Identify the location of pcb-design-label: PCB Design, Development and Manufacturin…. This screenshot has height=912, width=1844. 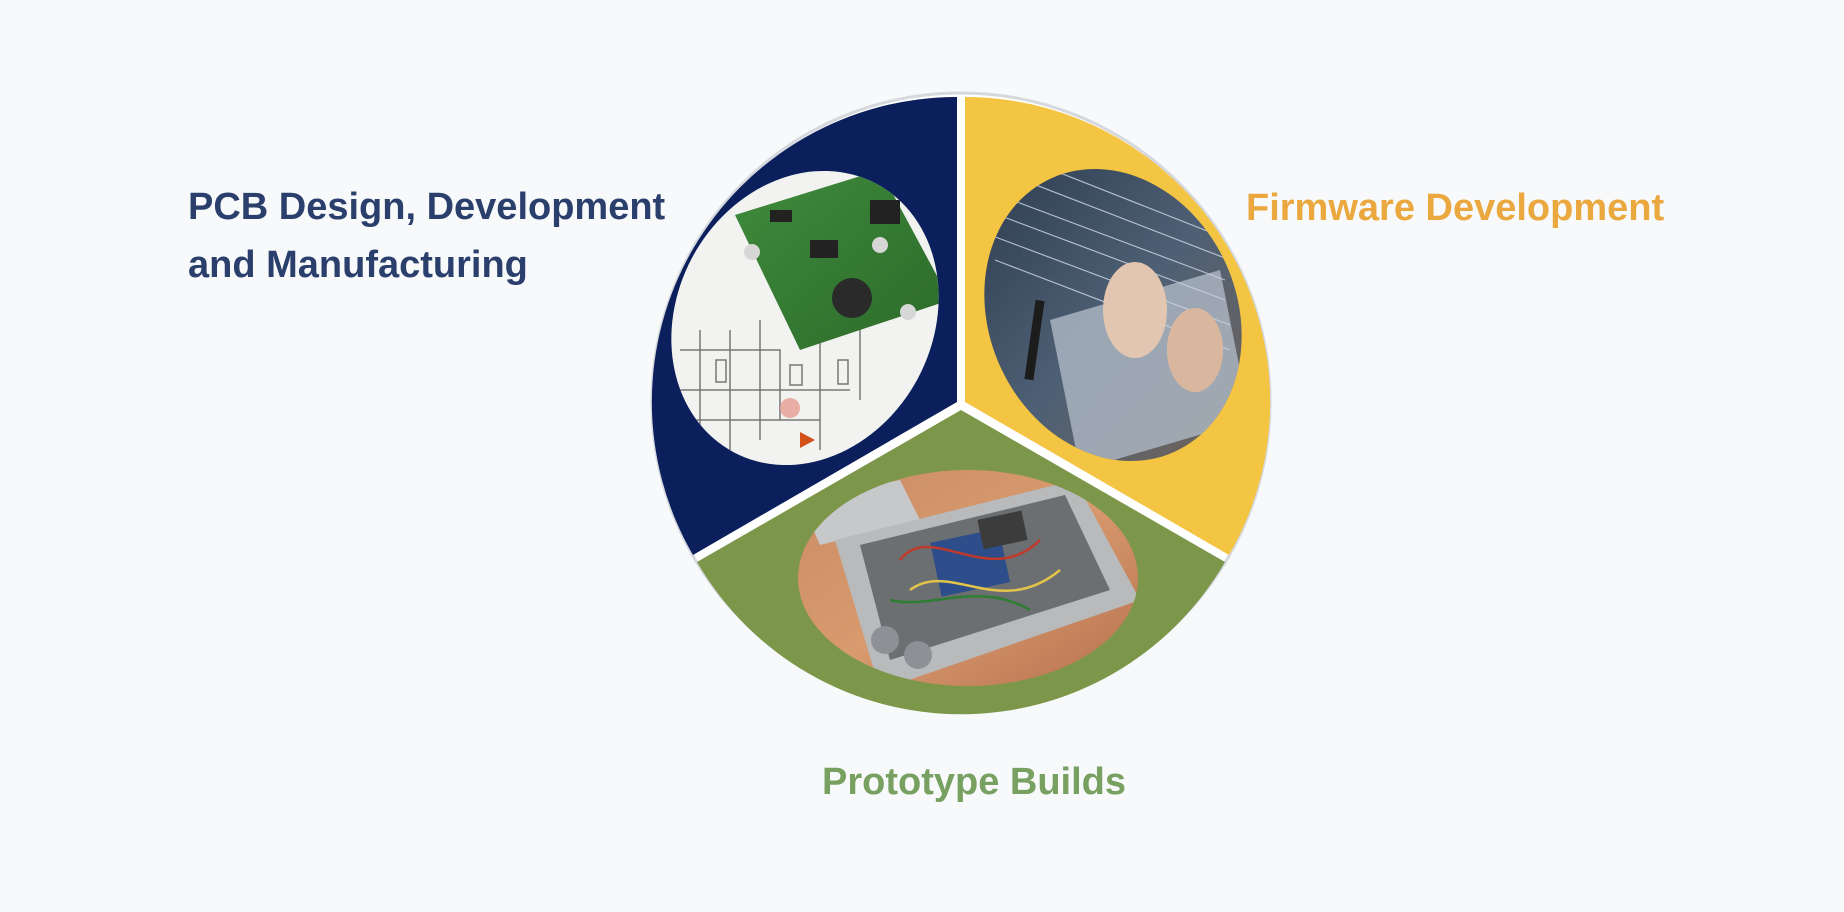
(426, 236).